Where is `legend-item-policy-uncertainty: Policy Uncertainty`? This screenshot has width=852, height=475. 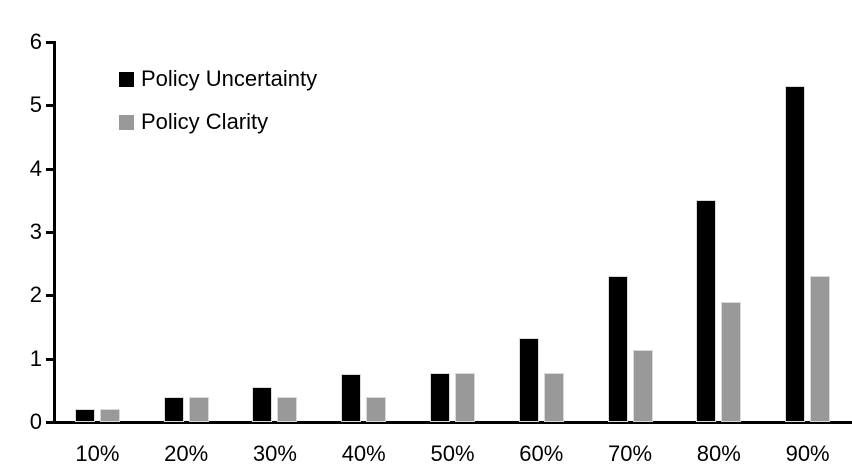
legend-item-policy-uncertainty: Policy Uncertainty is located at coordinates (218, 79).